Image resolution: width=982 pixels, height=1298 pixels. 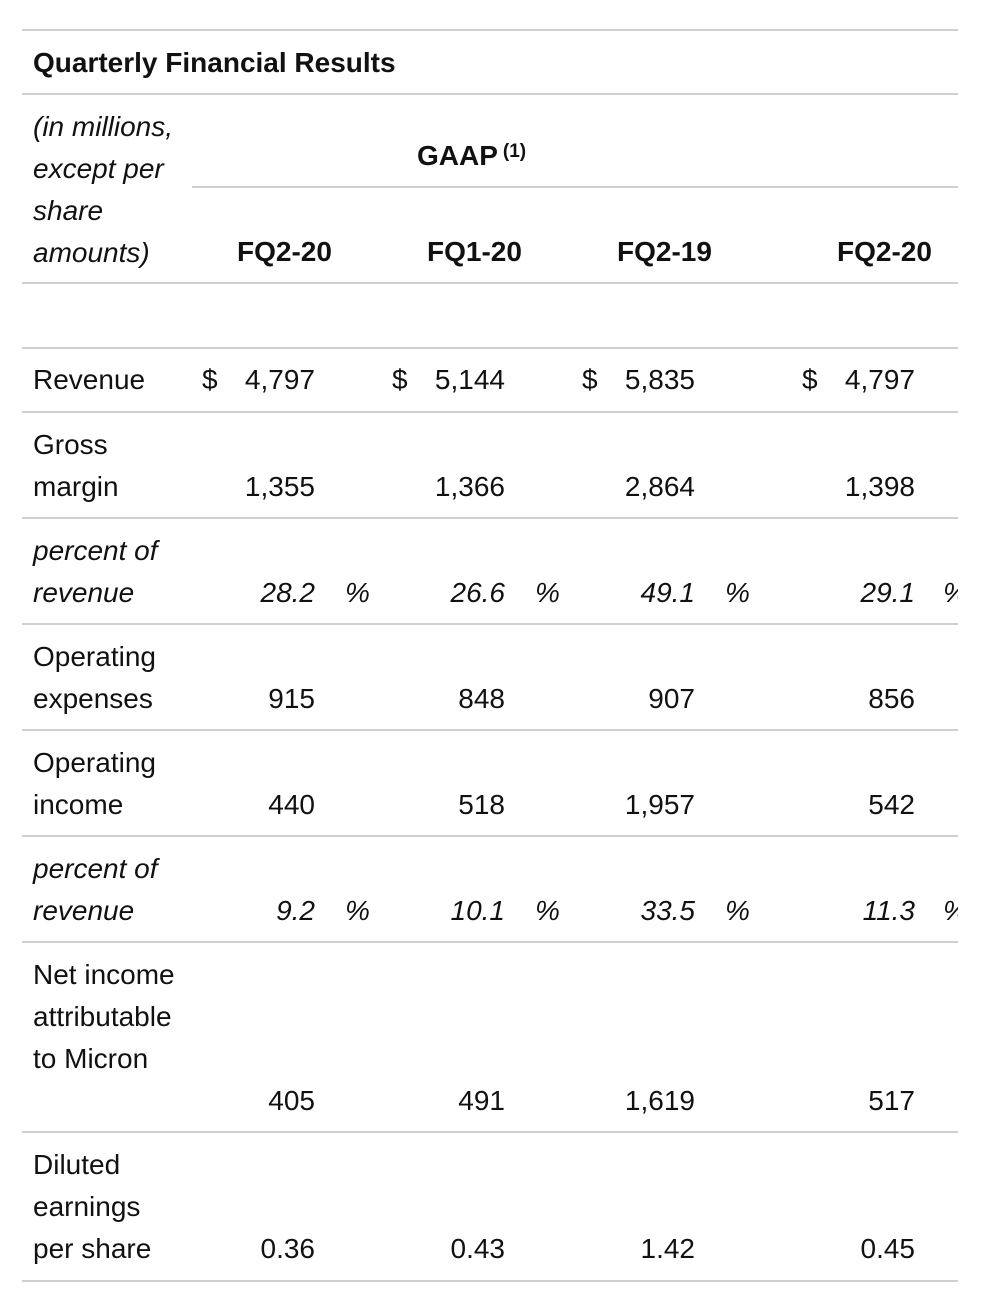 I want to click on column-header-4: FQ2-20, so click(x=884, y=251).